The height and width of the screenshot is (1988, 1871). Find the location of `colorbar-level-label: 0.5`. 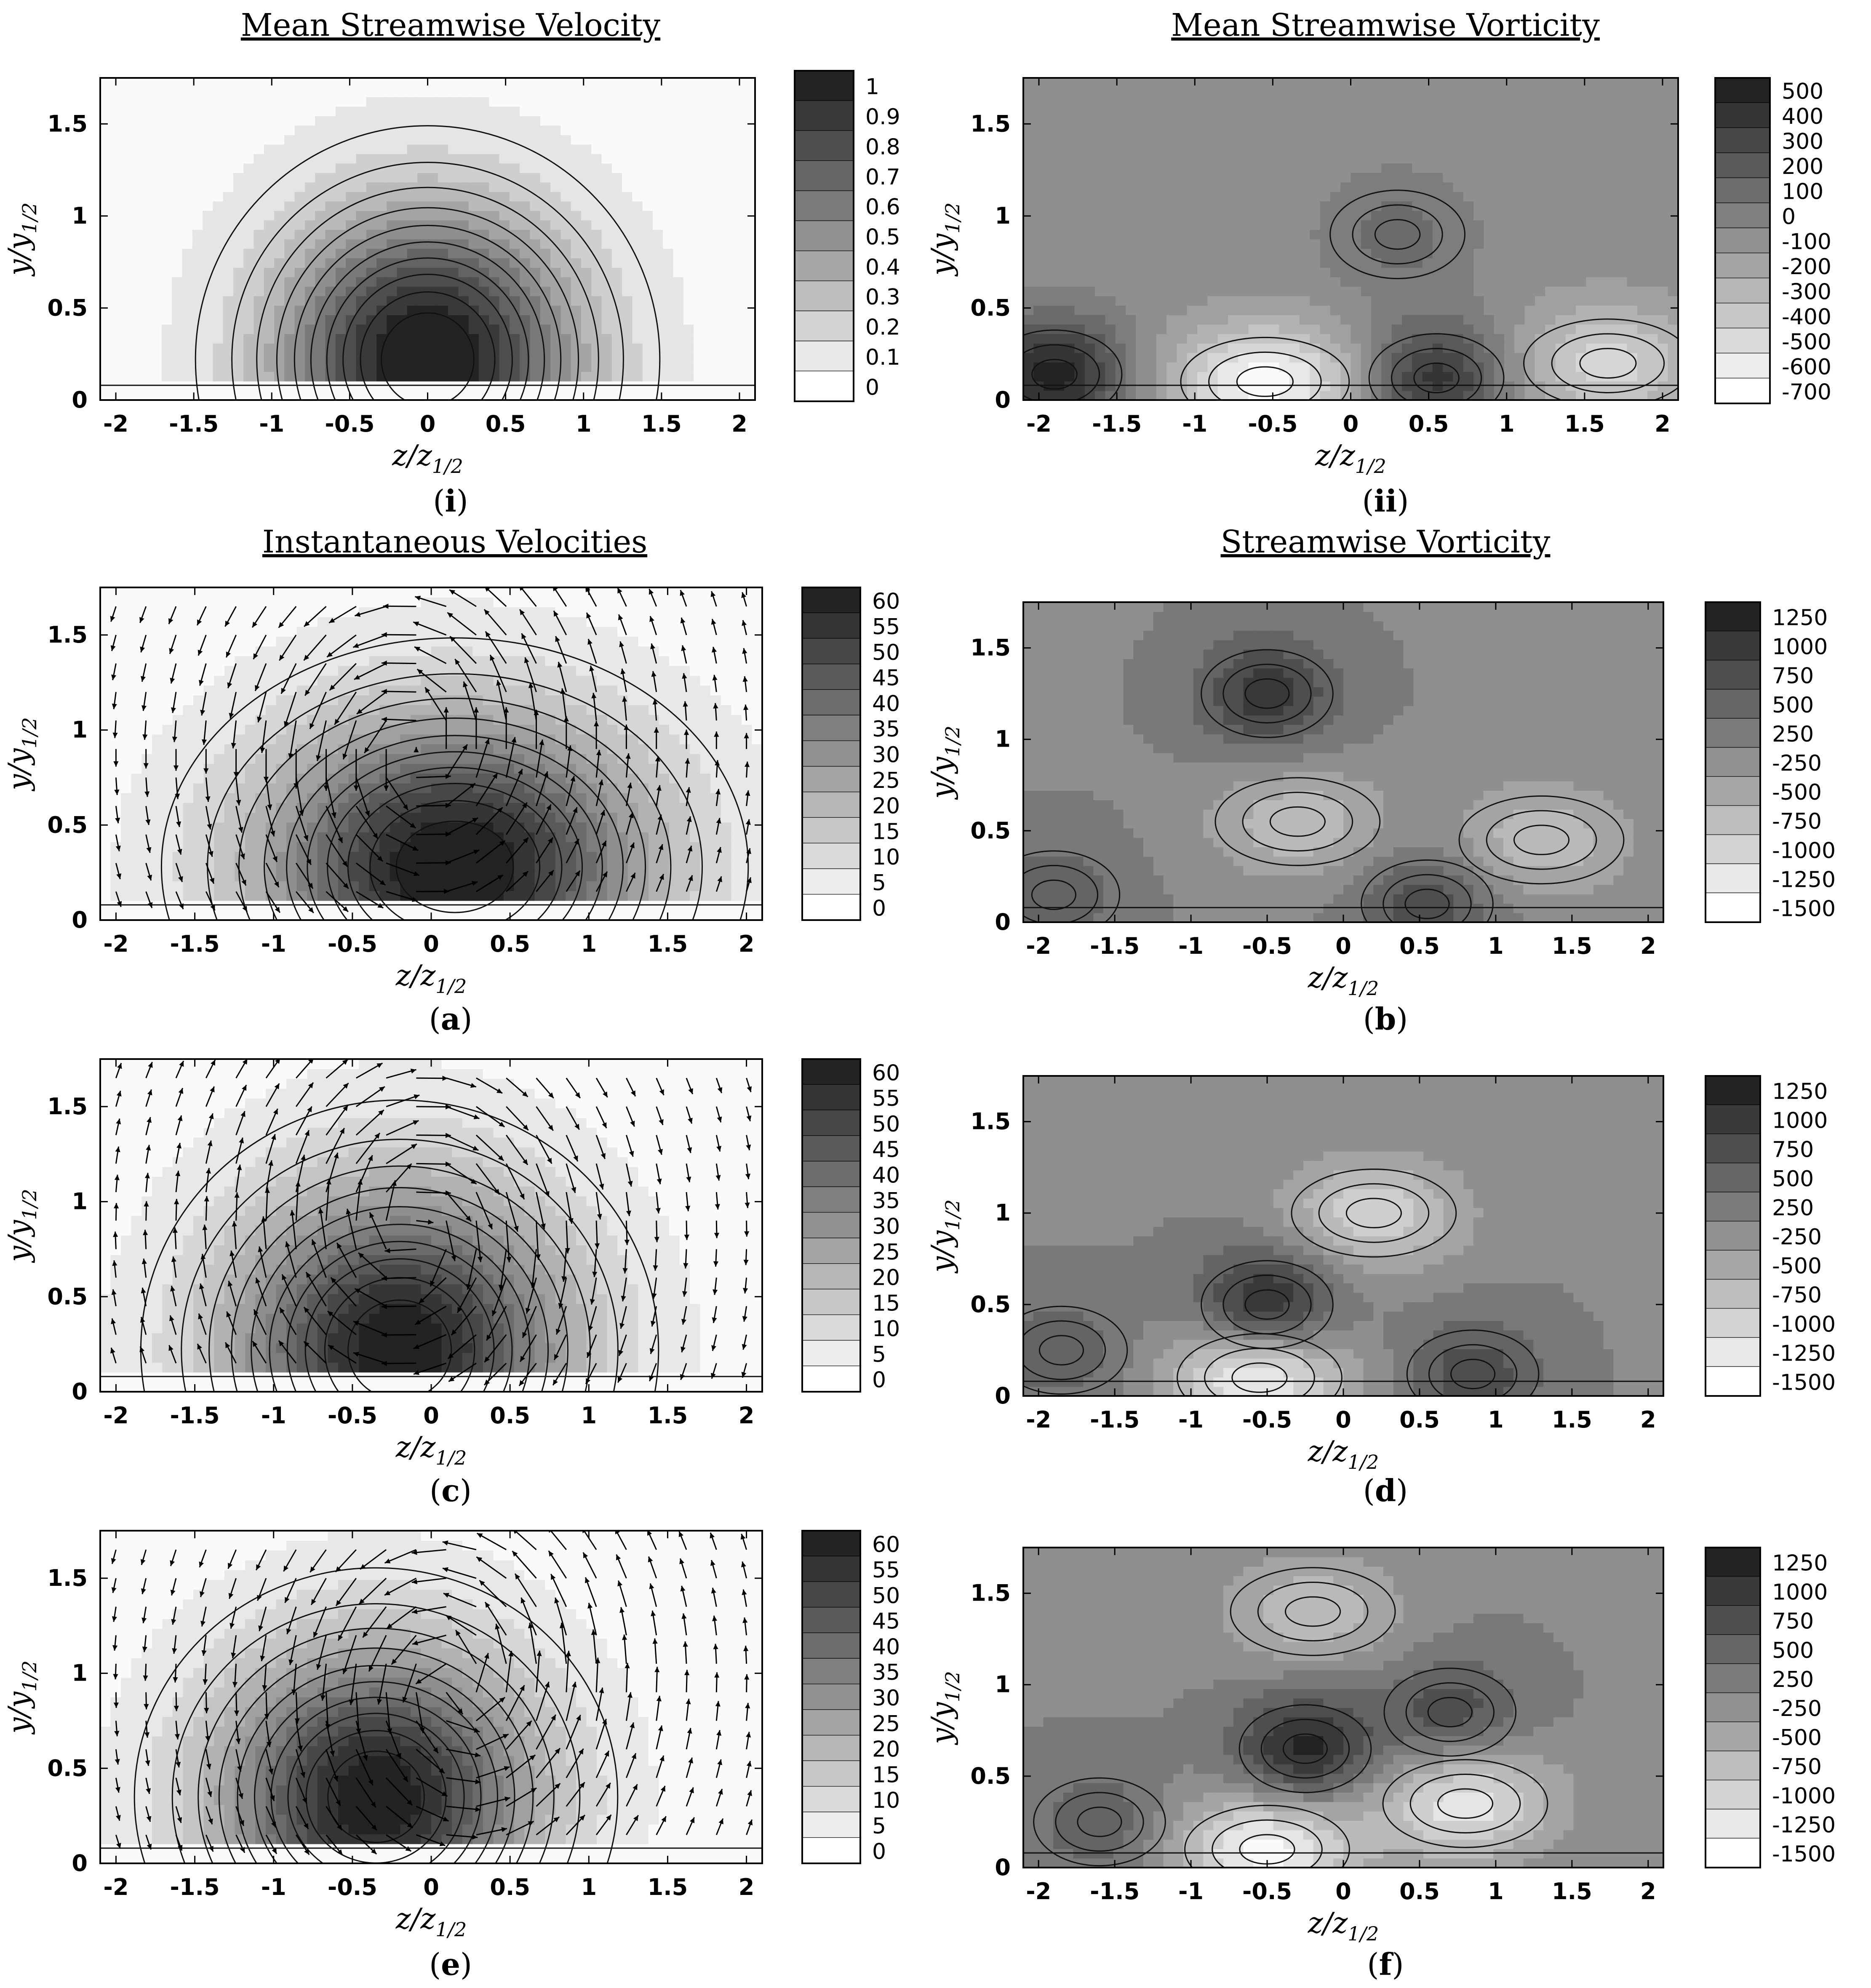

colorbar-level-label: 0.5 is located at coordinates (883, 238).